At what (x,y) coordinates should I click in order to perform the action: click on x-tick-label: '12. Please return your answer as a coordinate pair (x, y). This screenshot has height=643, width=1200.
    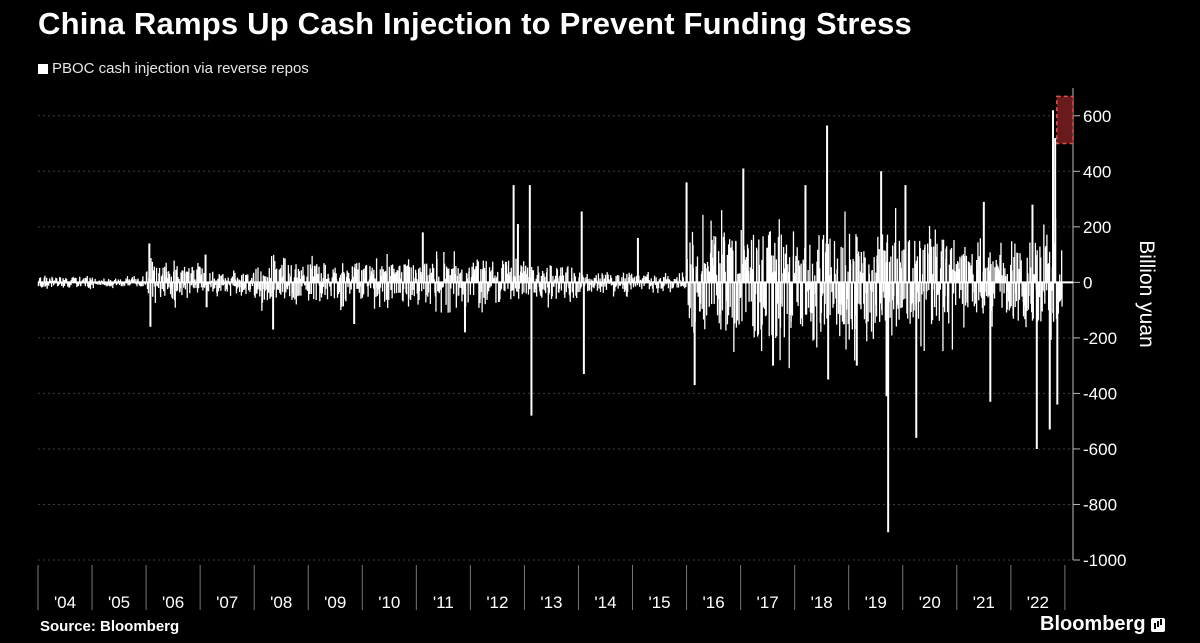
    Looking at the image, I should click on (497, 602).